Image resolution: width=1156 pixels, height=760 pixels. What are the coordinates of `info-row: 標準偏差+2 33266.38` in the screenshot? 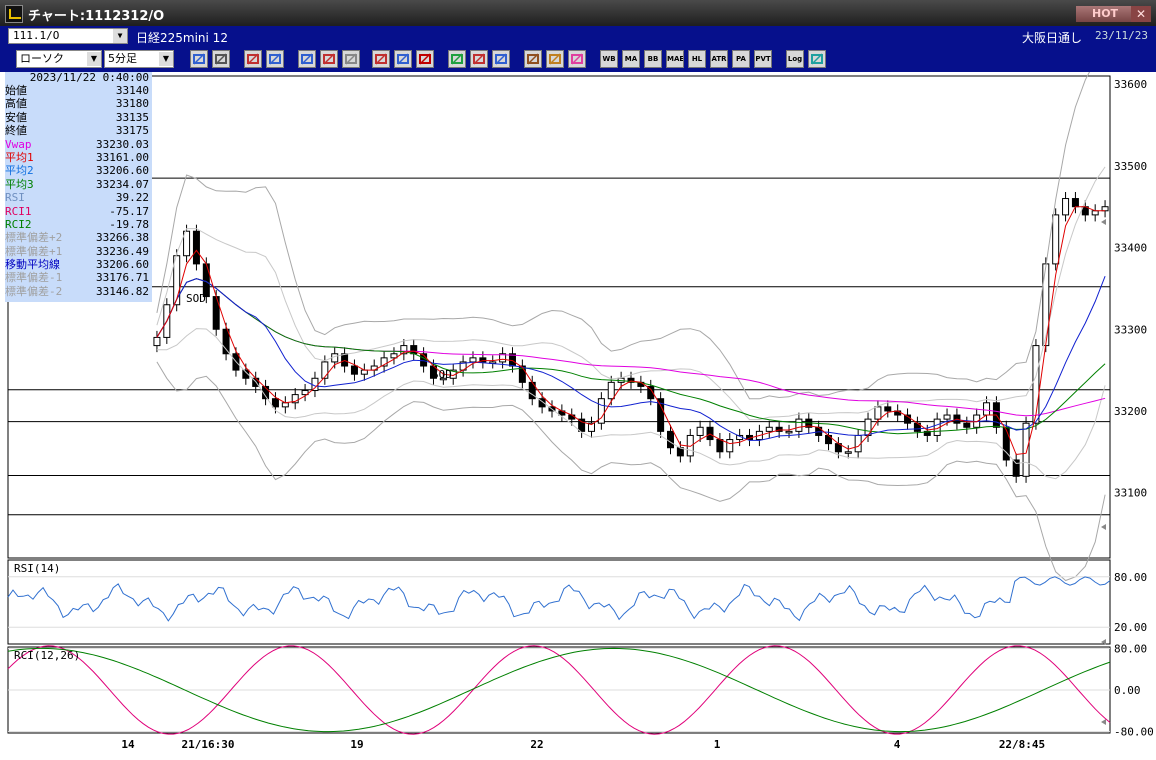 It's located at (78, 237).